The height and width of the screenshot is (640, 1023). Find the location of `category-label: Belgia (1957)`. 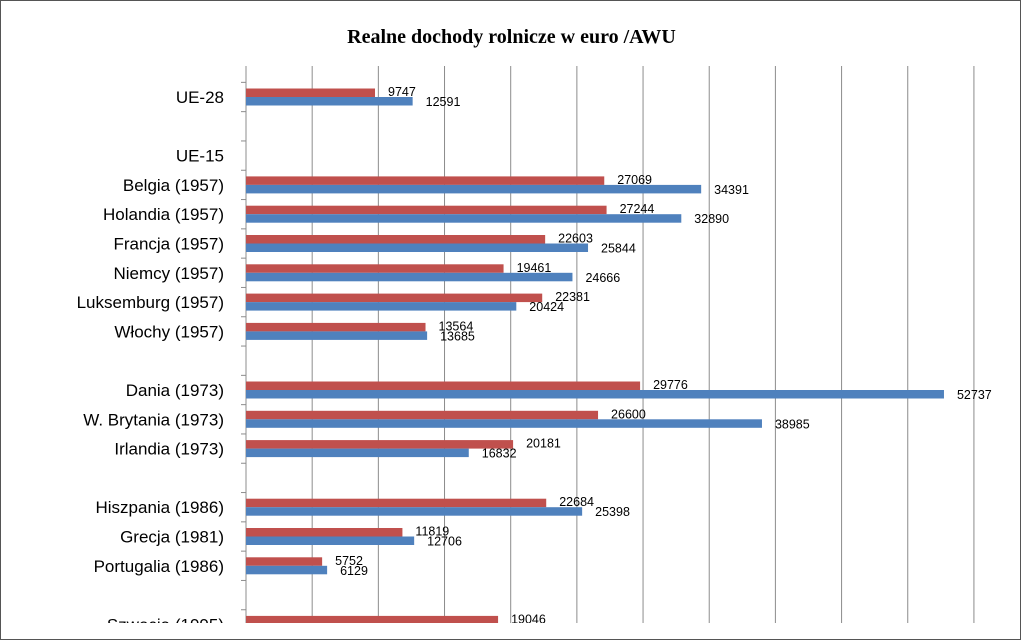

category-label: Belgia (1957) is located at coordinates (173, 185).